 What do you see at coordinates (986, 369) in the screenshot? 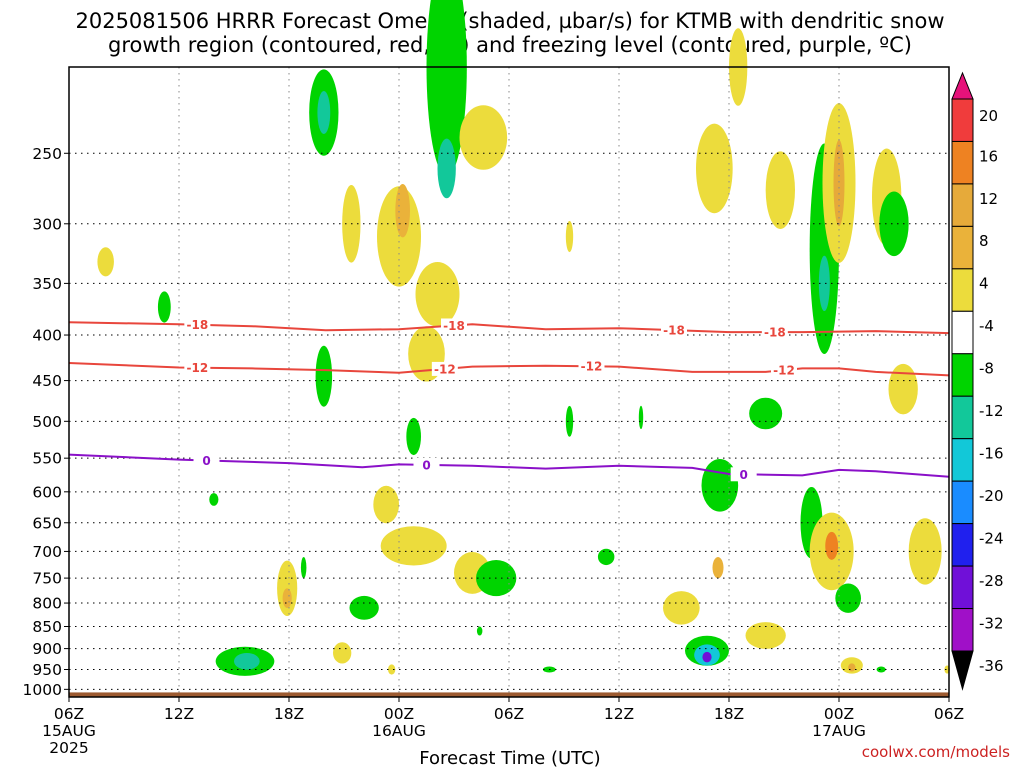
I see `colorbar-label: -8` at bounding box center [986, 369].